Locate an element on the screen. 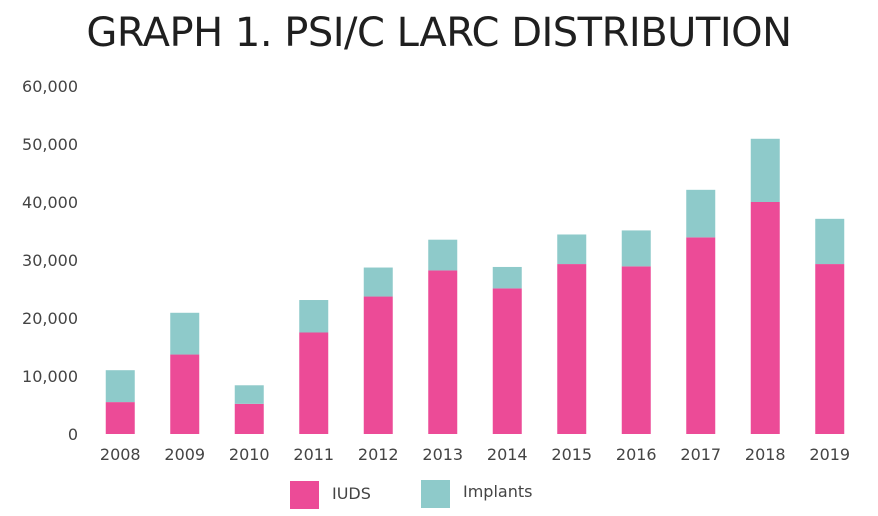 This screenshot has width=878, height=516. x-tick-label-2014: 2014 is located at coordinates (507, 454).